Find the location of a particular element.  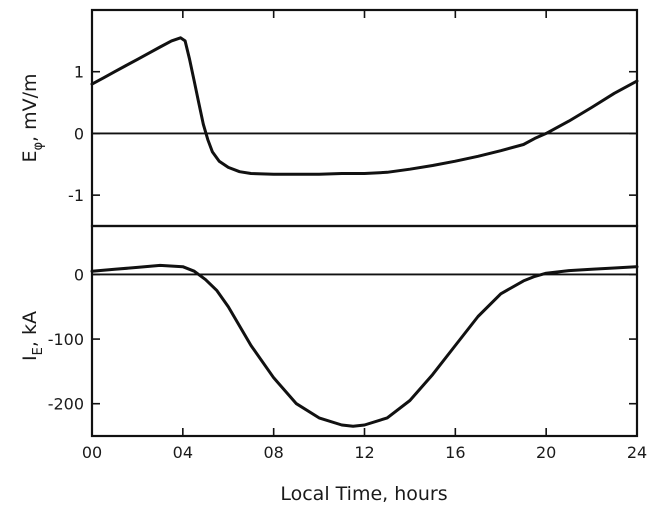

bottom-y-tick-label: -100 is located at coordinates (66, 339).